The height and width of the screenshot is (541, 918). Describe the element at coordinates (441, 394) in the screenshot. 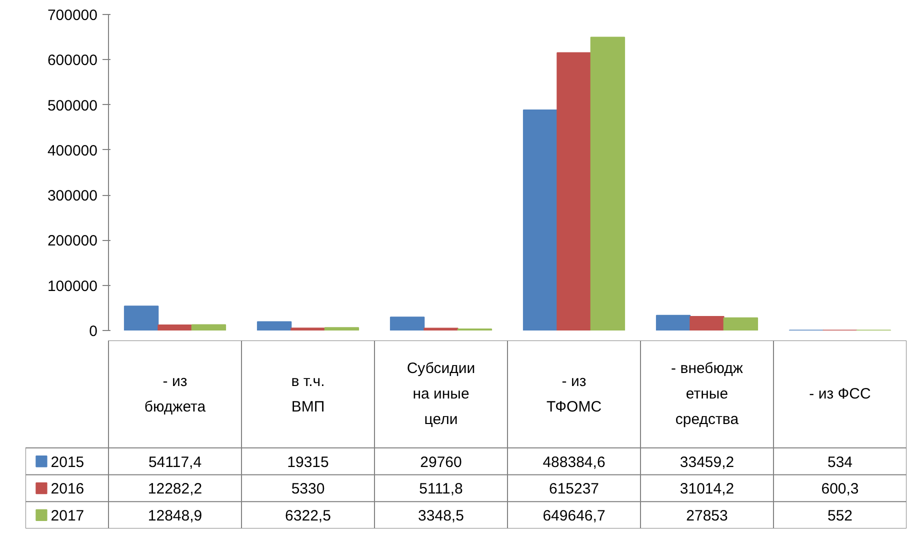

I see `x-tick-label: Субсидии на иные цели` at that location.